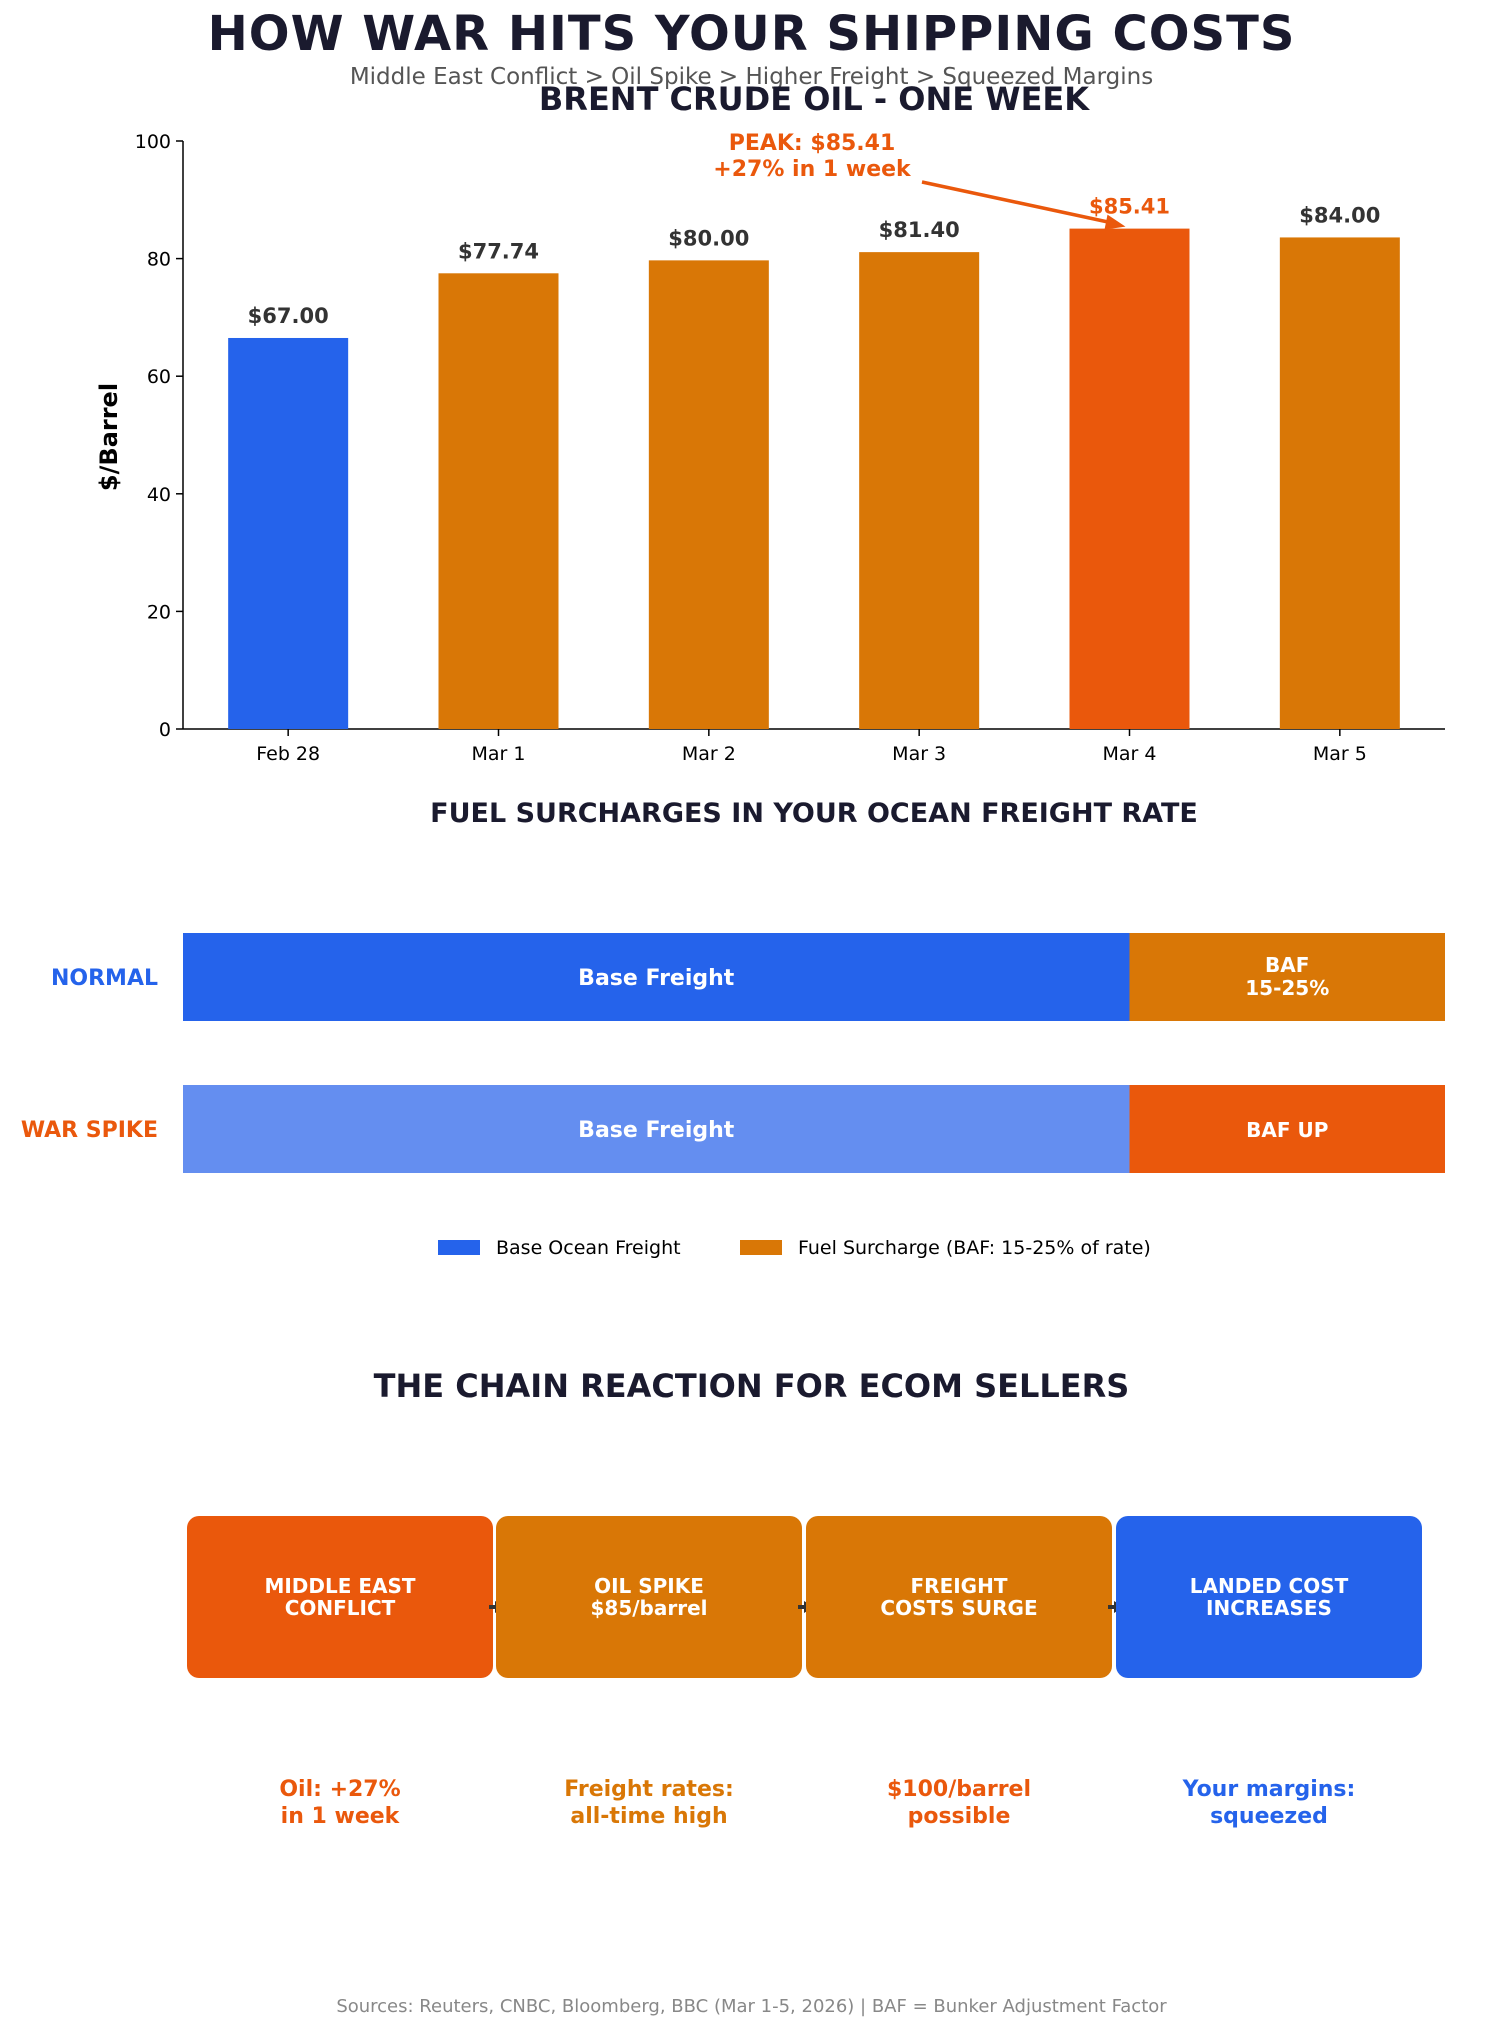 The image size is (1503, 2029). I want to click on chain-step-box: FREIGHT COSTS SURGE, so click(959, 1597).